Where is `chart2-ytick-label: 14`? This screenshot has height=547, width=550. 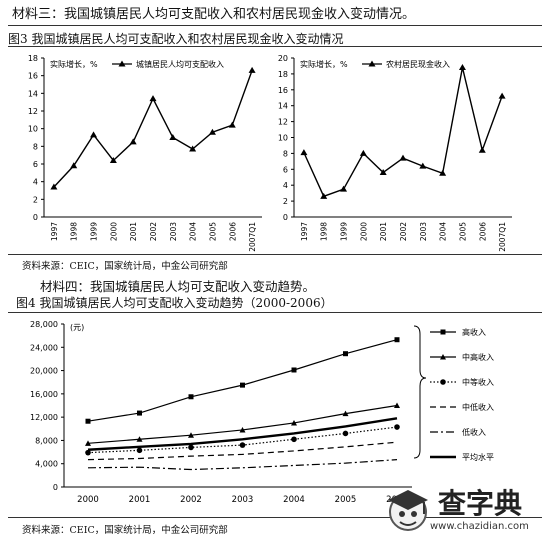 chart2-ytick-label: 14 is located at coordinates (283, 106).